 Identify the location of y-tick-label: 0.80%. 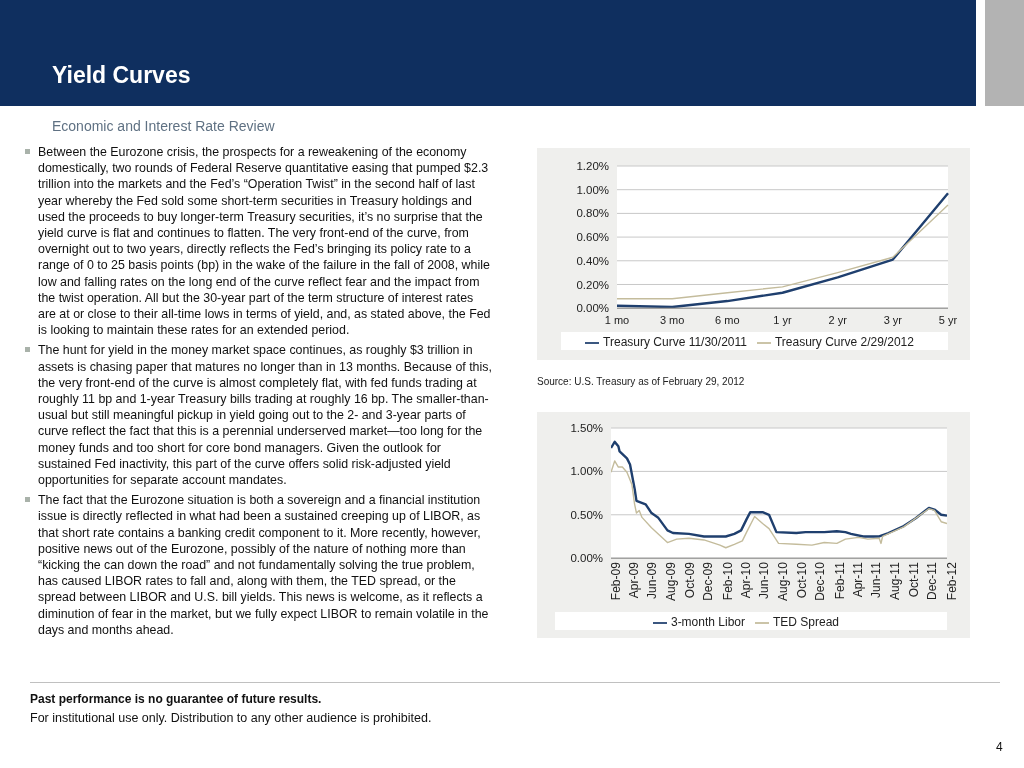
(592, 213).